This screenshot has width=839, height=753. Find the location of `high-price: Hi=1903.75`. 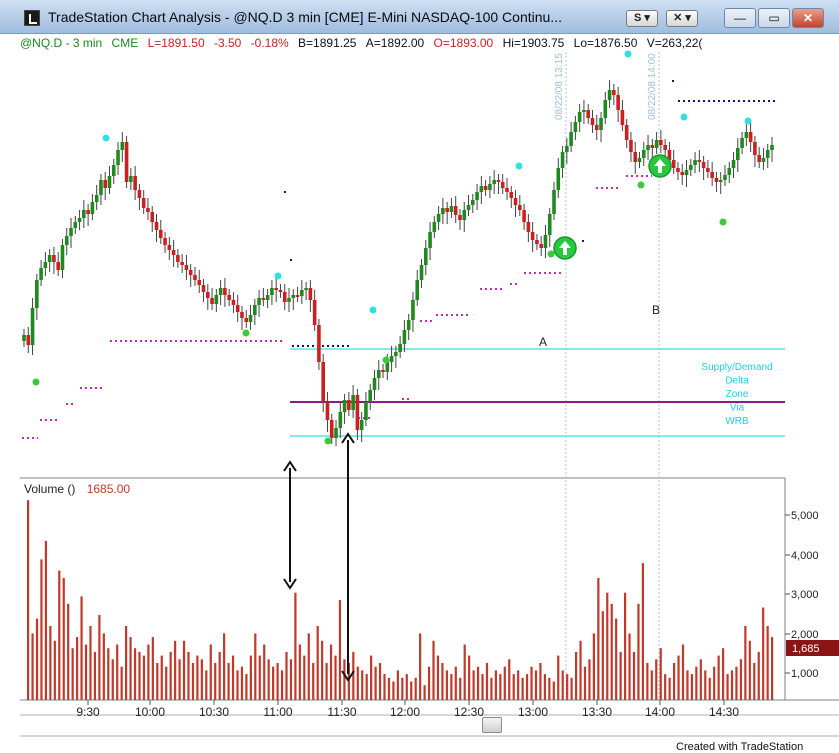

high-price: Hi=1903.75 is located at coordinates (533, 43).